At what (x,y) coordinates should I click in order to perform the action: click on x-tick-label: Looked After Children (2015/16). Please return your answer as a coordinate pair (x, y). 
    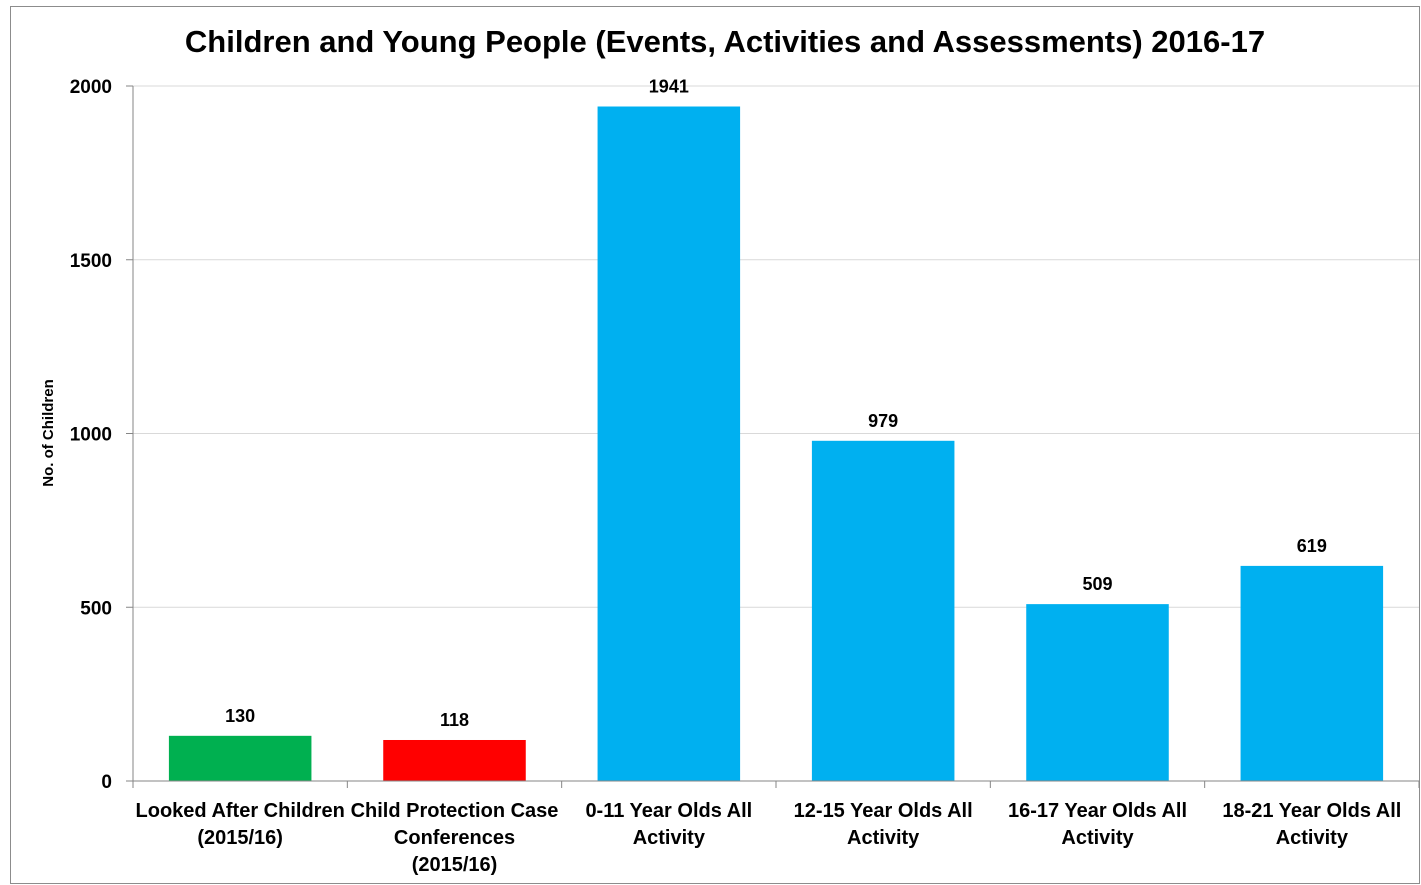
    Looking at the image, I should click on (240, 824).